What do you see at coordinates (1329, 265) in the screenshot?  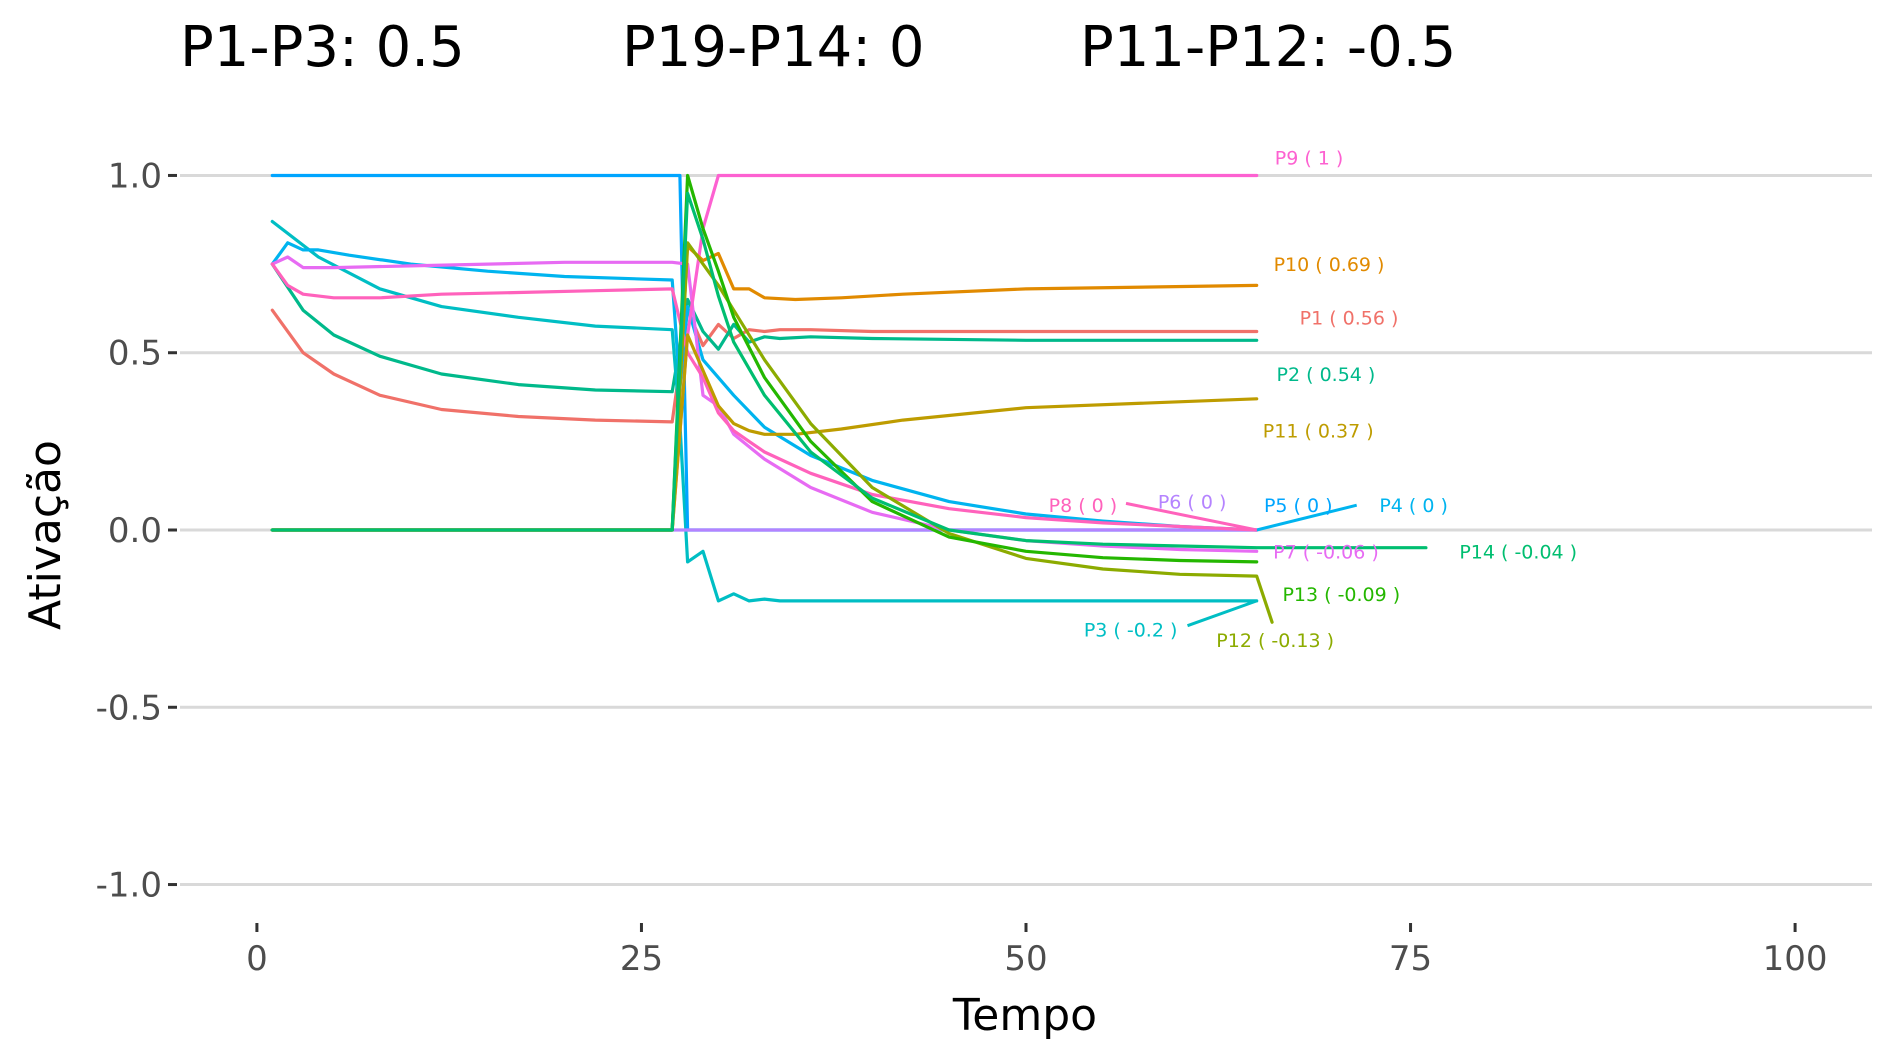 I see `series-label-p10: P10 ( 0.69 )` at bounding box center [1329, 265].